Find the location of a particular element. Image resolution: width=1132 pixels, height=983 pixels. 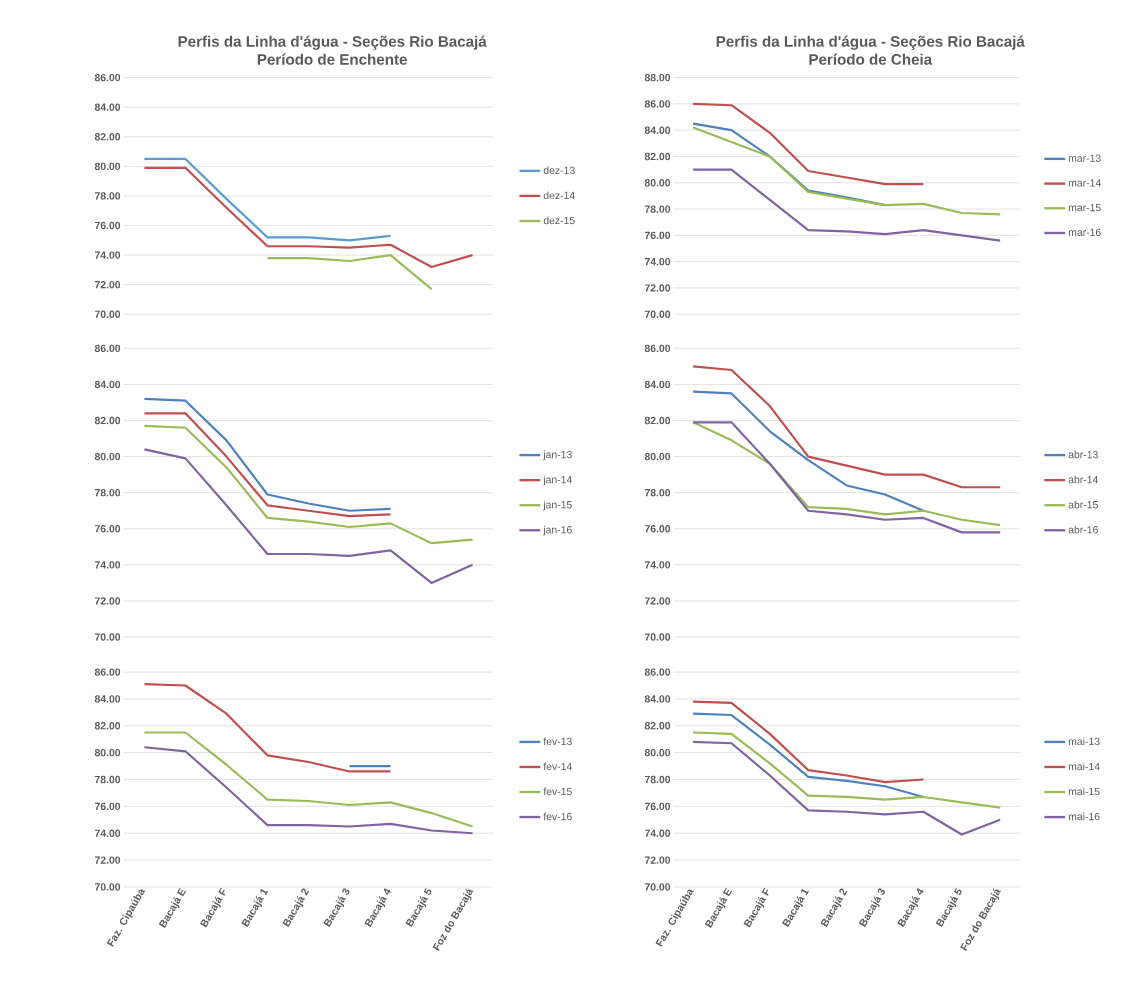

legend-label: mai-13 is located at coordinates (1084, 741).